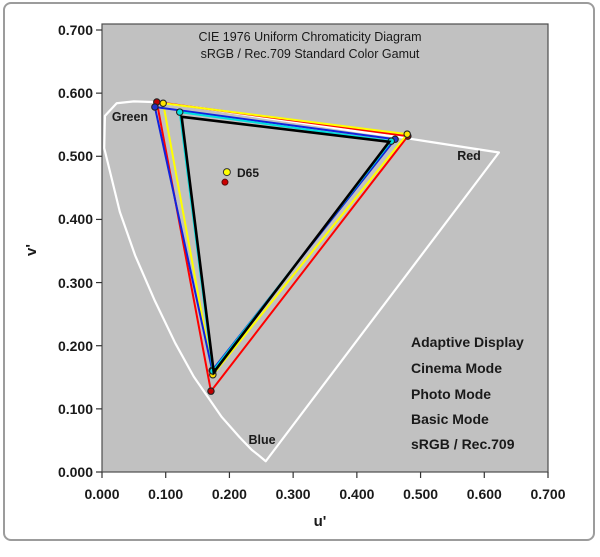 This screenshot has height=557, width=600. Describe the element at coordinates (248, 173) in the screenshot. I see `d65-label: D65` at that location.